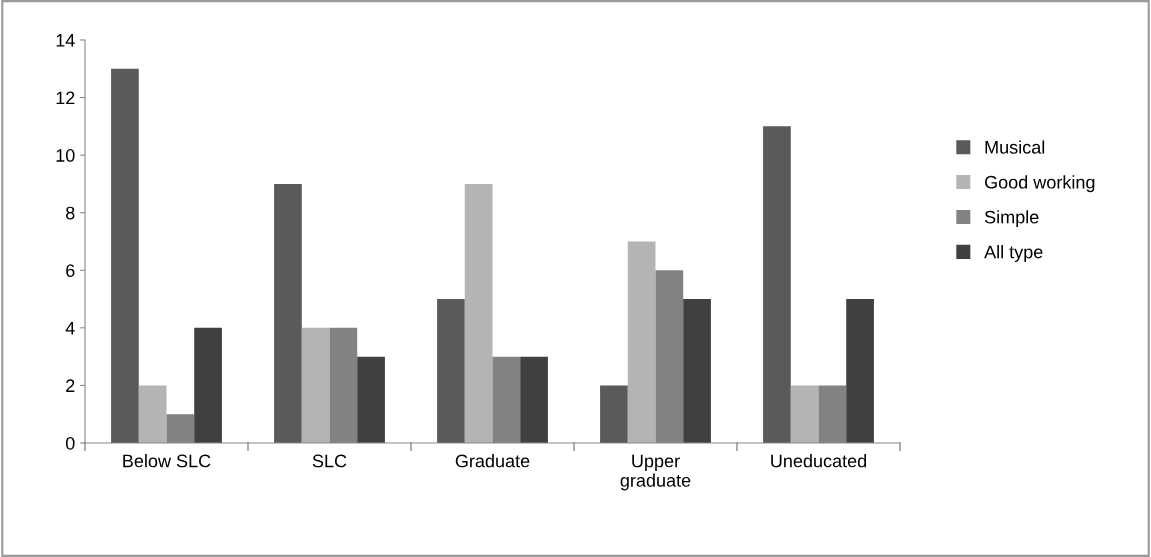 The height and width of the screenshot is (557, 1151). I want to click on legend-label: All type, so click(1013, 253).